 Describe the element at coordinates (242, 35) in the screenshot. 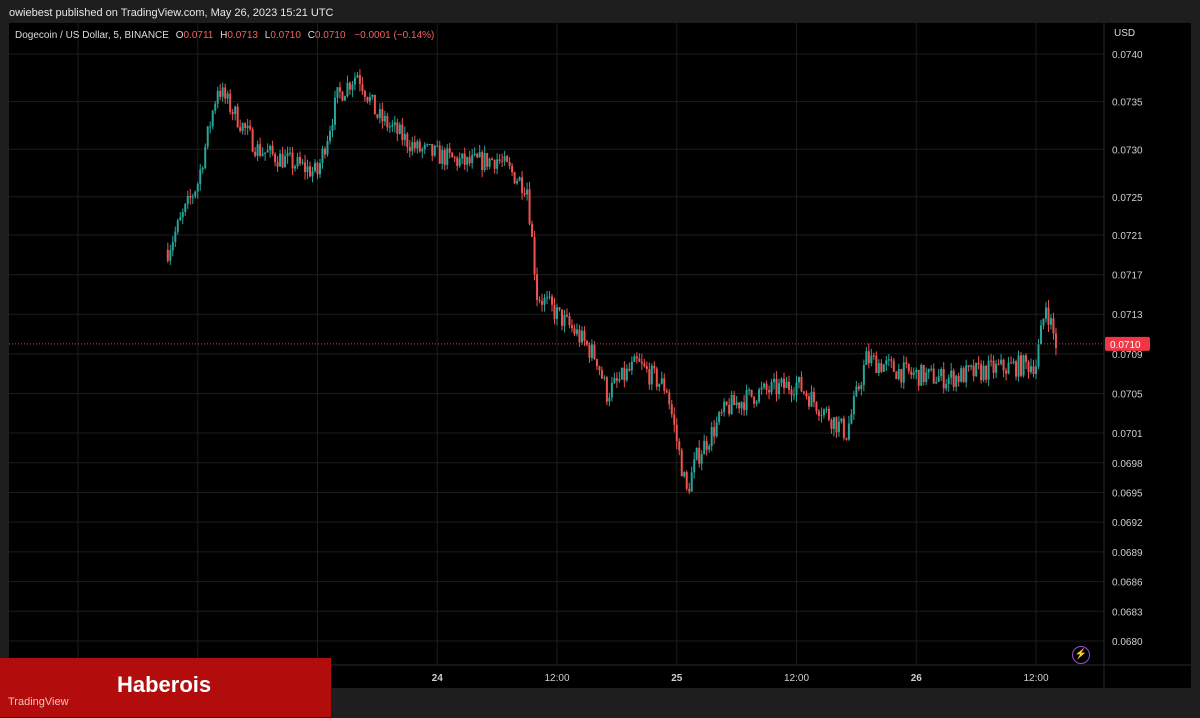

I see `legend-high-value: 0.0713` at that location.